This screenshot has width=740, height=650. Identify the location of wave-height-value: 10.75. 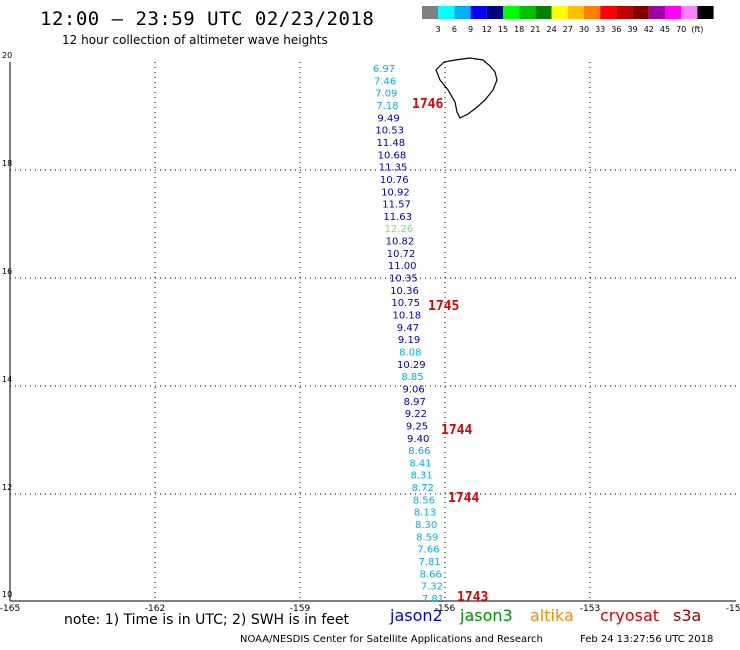
(405, 303).